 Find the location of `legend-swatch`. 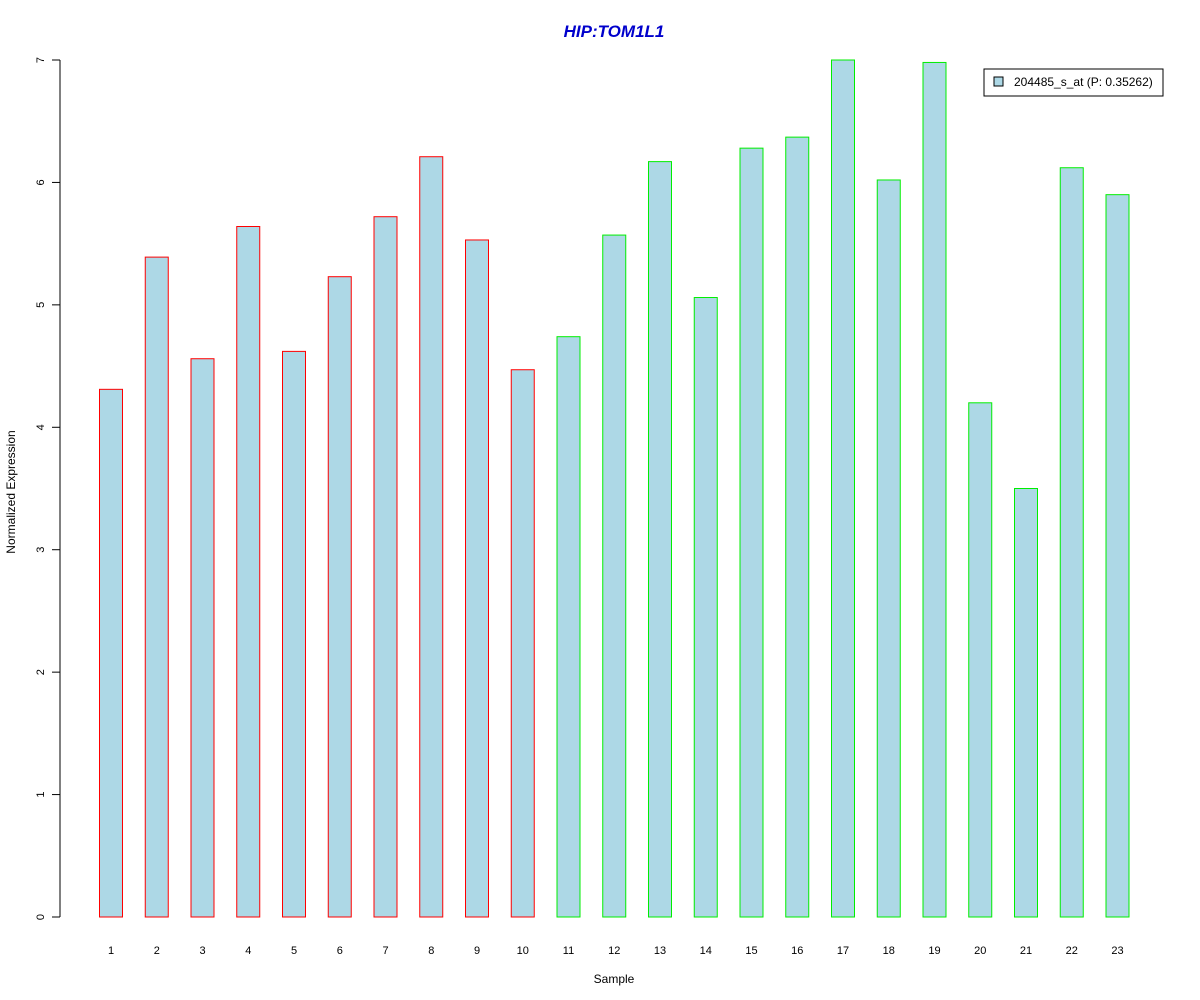

legend-swatch is located at coordinates (998, 81).